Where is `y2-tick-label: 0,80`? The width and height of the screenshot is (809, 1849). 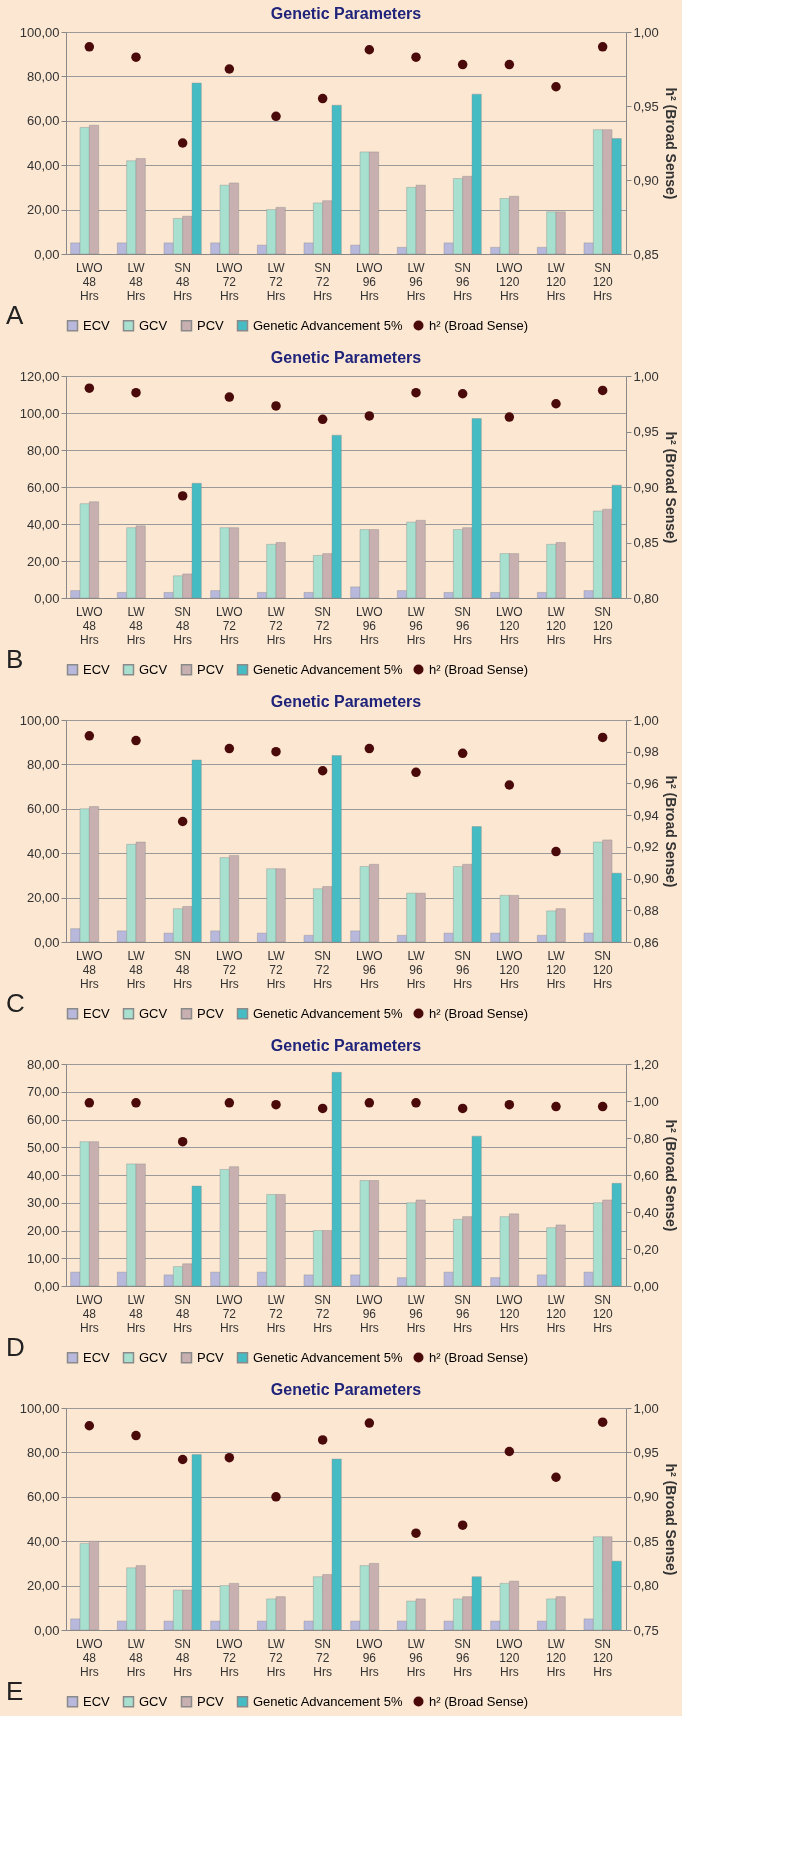
y2-tick-label: 0,80 is located at coordinates (646, 598).